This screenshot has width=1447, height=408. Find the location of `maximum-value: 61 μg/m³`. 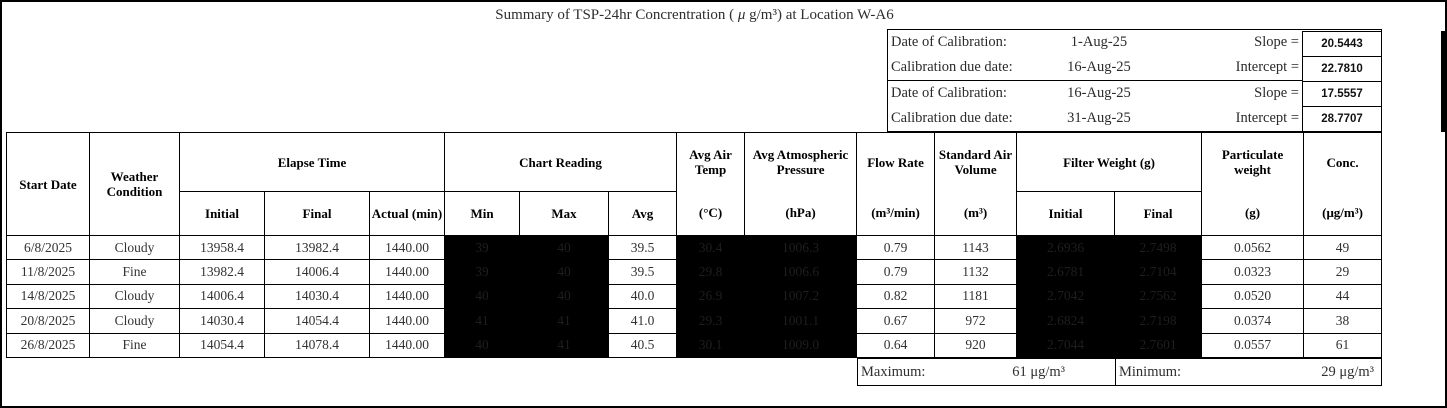

maximum-value: 61 μg/m³ is located at coordinates (1038, 371).